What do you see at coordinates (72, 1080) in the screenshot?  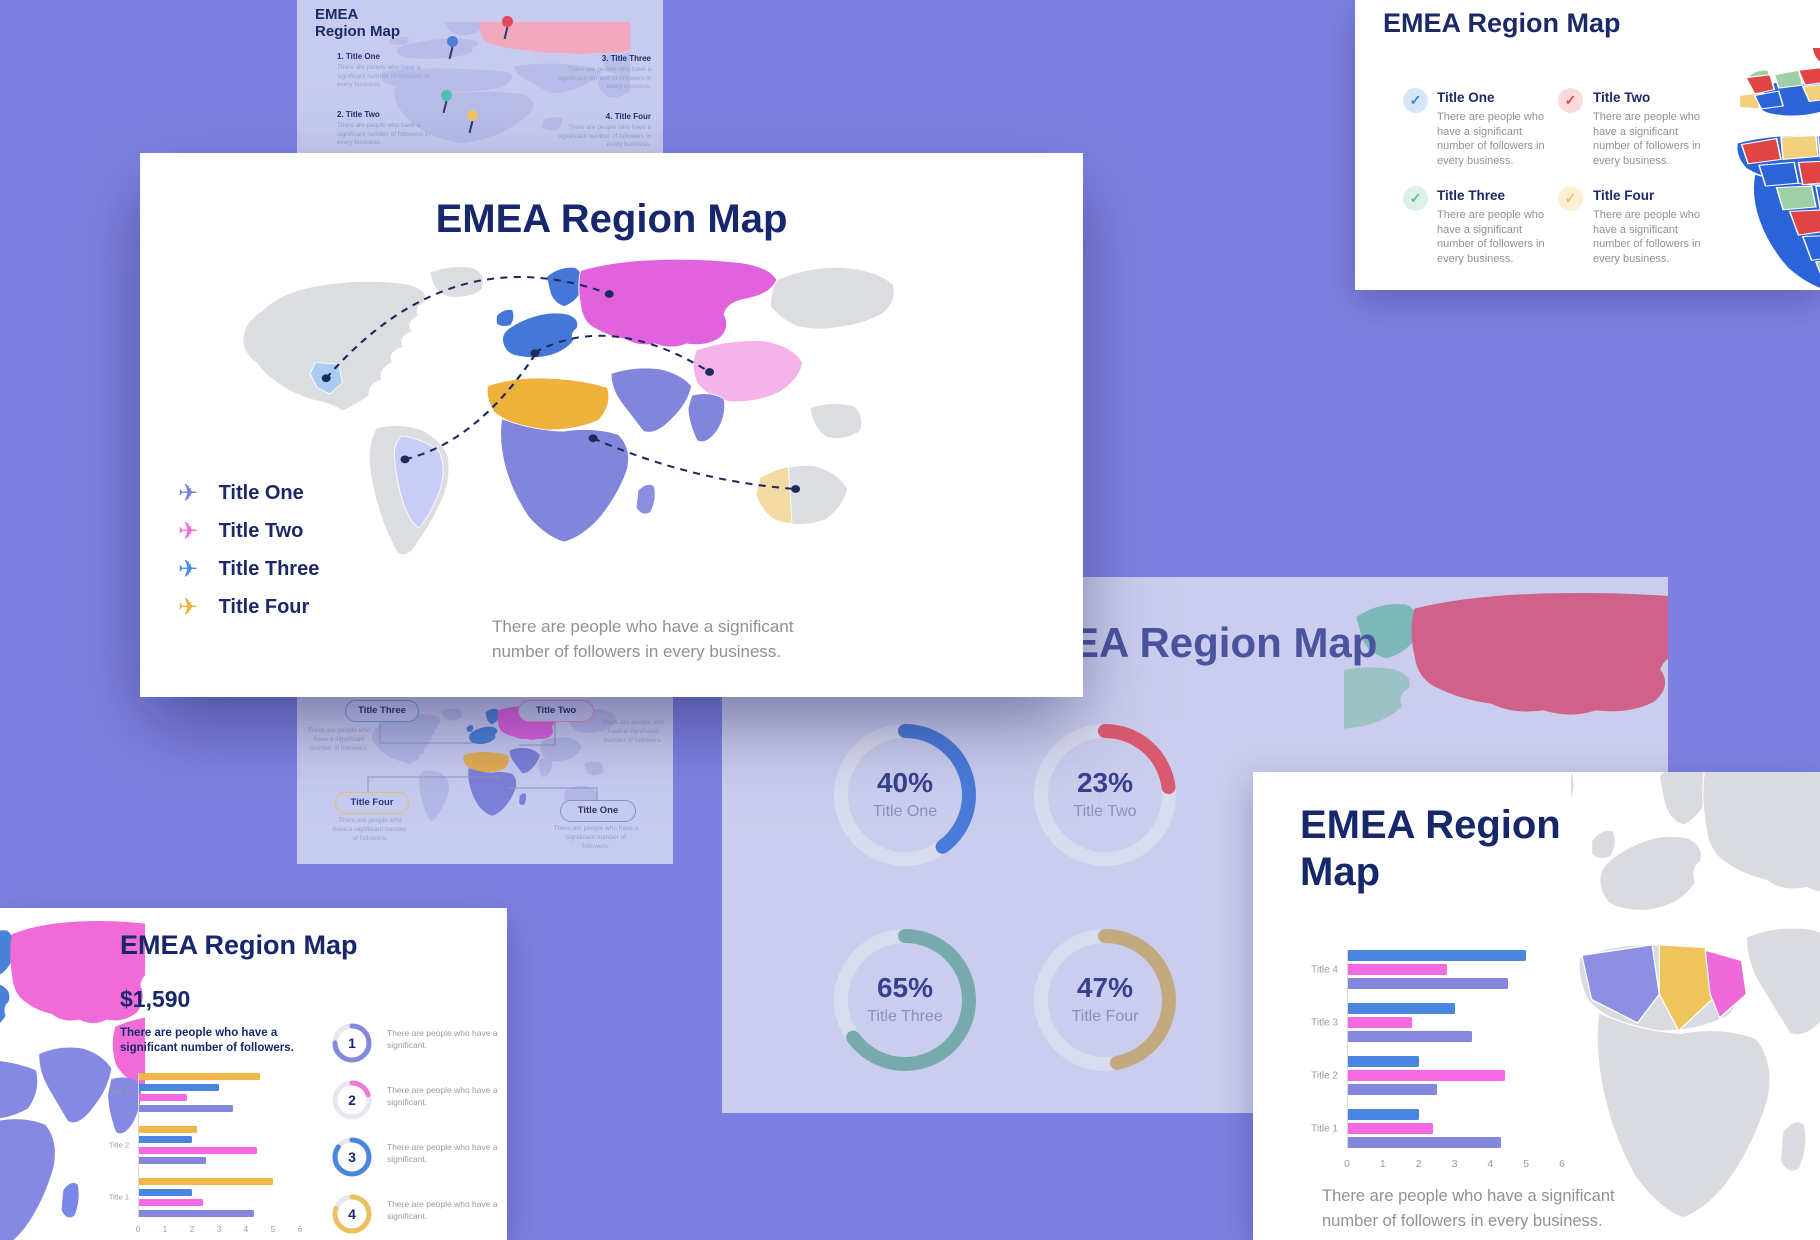 I see `emea-map-strip` at bounding box center [72, 1080].